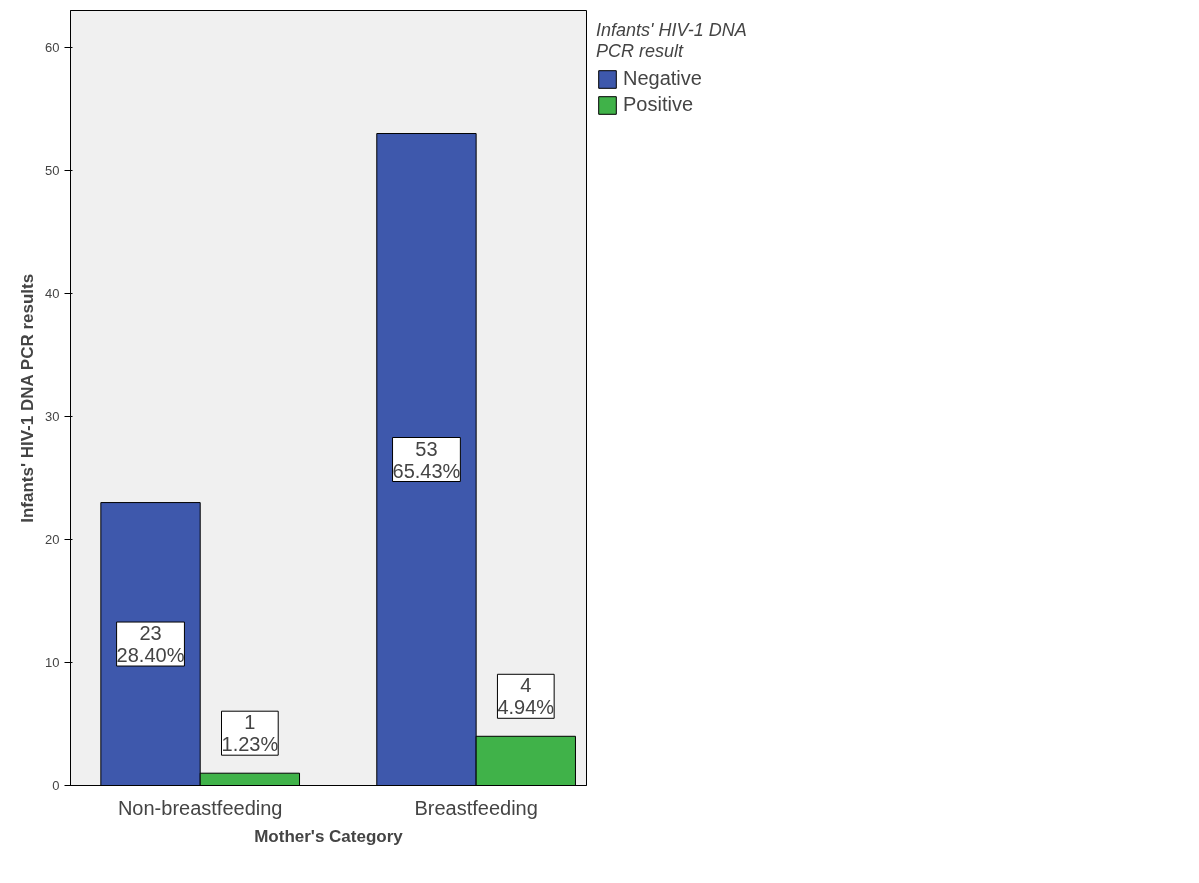 Image resolution: width=1199 pixels, height=883 pixels. Describe the element at coordinates (329, 836) in the screenshot. I see `x-axis-title: Mother's Category` at that location.